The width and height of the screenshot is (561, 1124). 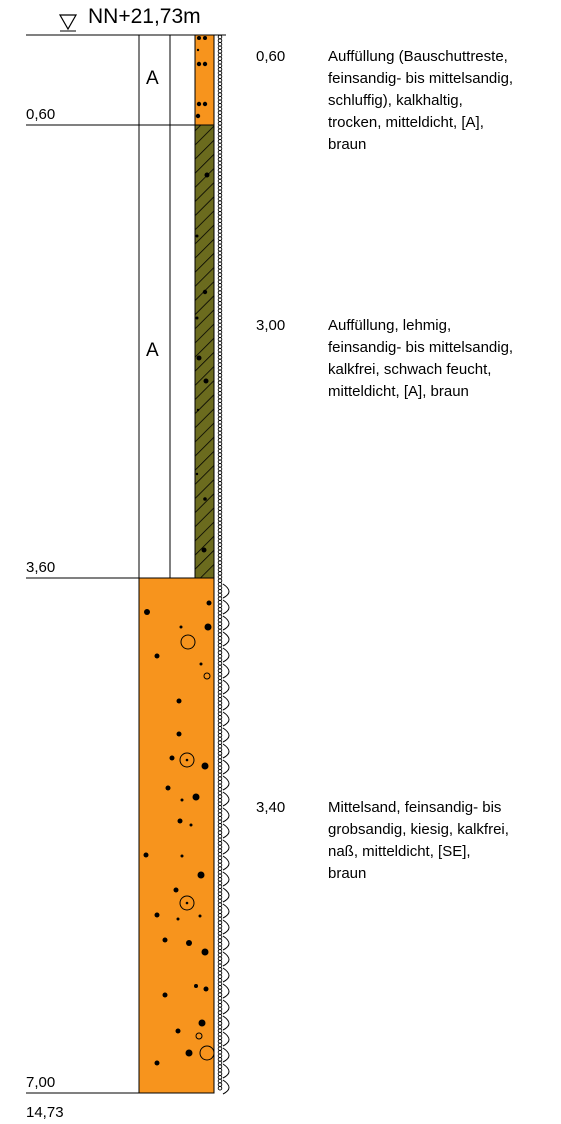 What do you see at coordinates (421, 347) in the screenshot?
I see `description-line: feinsandig- bis mittelsandig,` at bounding box center [421, 347].